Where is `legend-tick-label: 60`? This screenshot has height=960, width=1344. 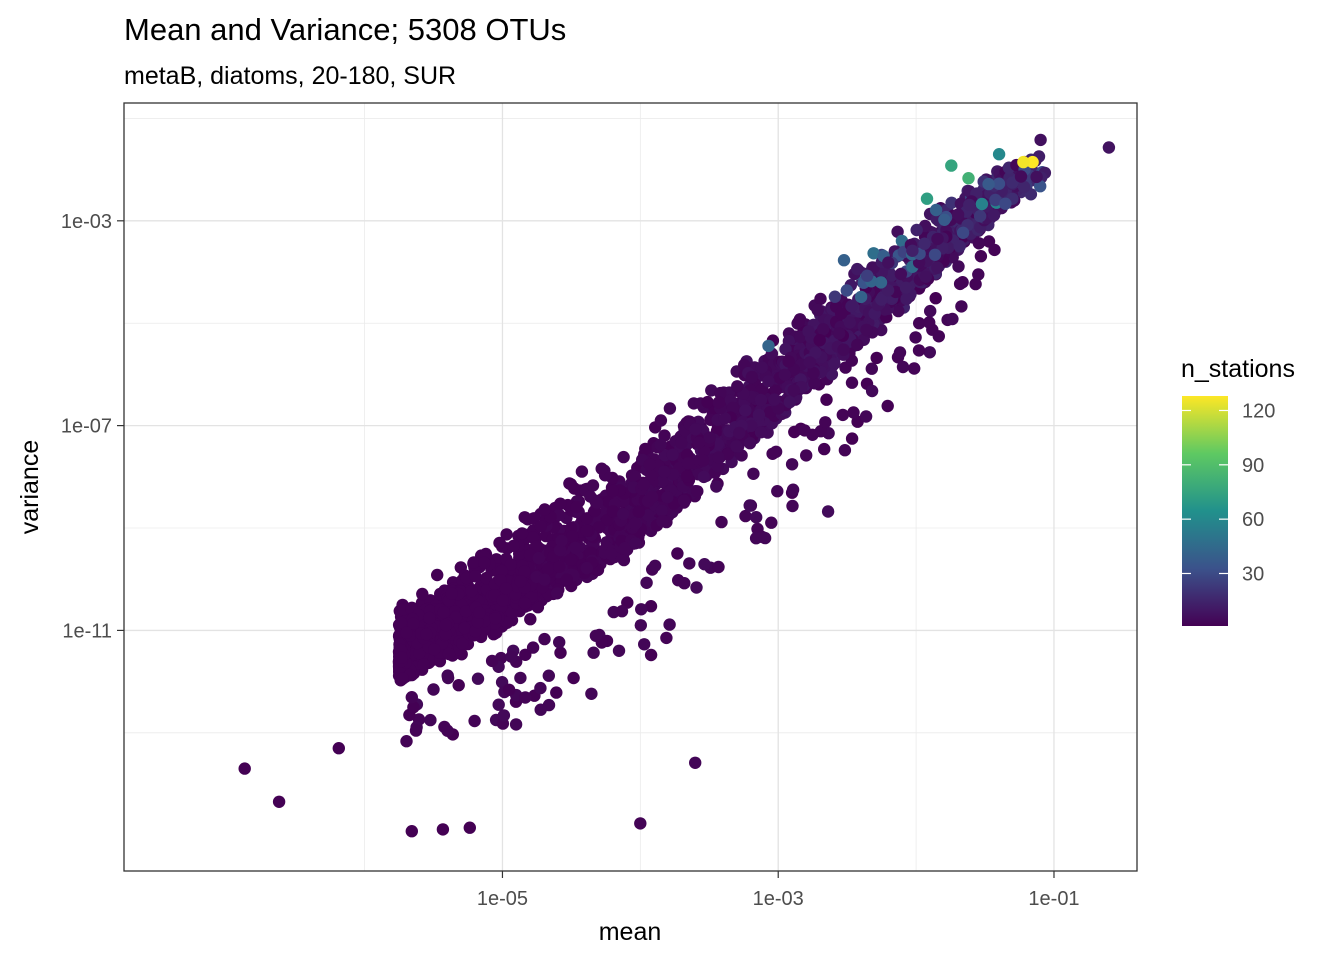
legend-tick-label: 60 is located at coordinates (1253, 520).